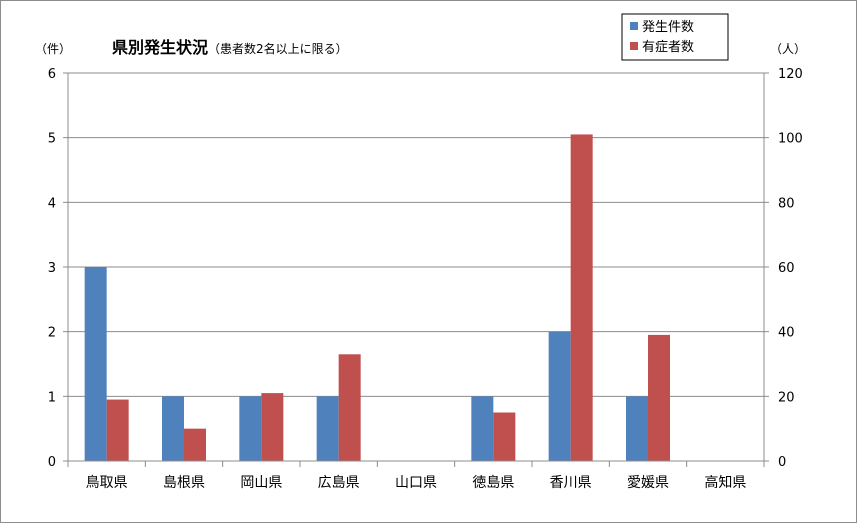 The image size is (857, 523). I want to click on right-tick-label: 20, so click(786, 397).